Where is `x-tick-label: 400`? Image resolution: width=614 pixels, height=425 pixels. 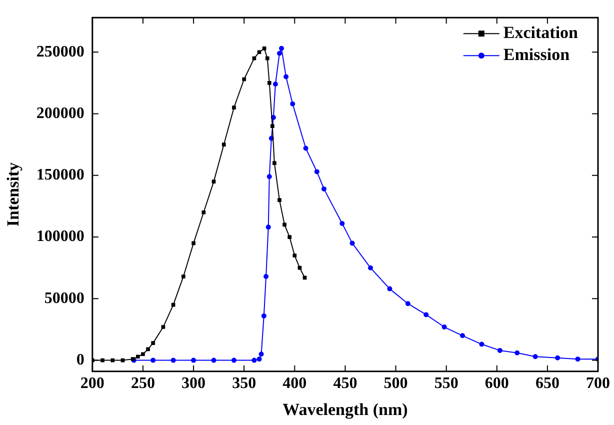 x-tick-label: 400 is located at coordinates (294, 383).